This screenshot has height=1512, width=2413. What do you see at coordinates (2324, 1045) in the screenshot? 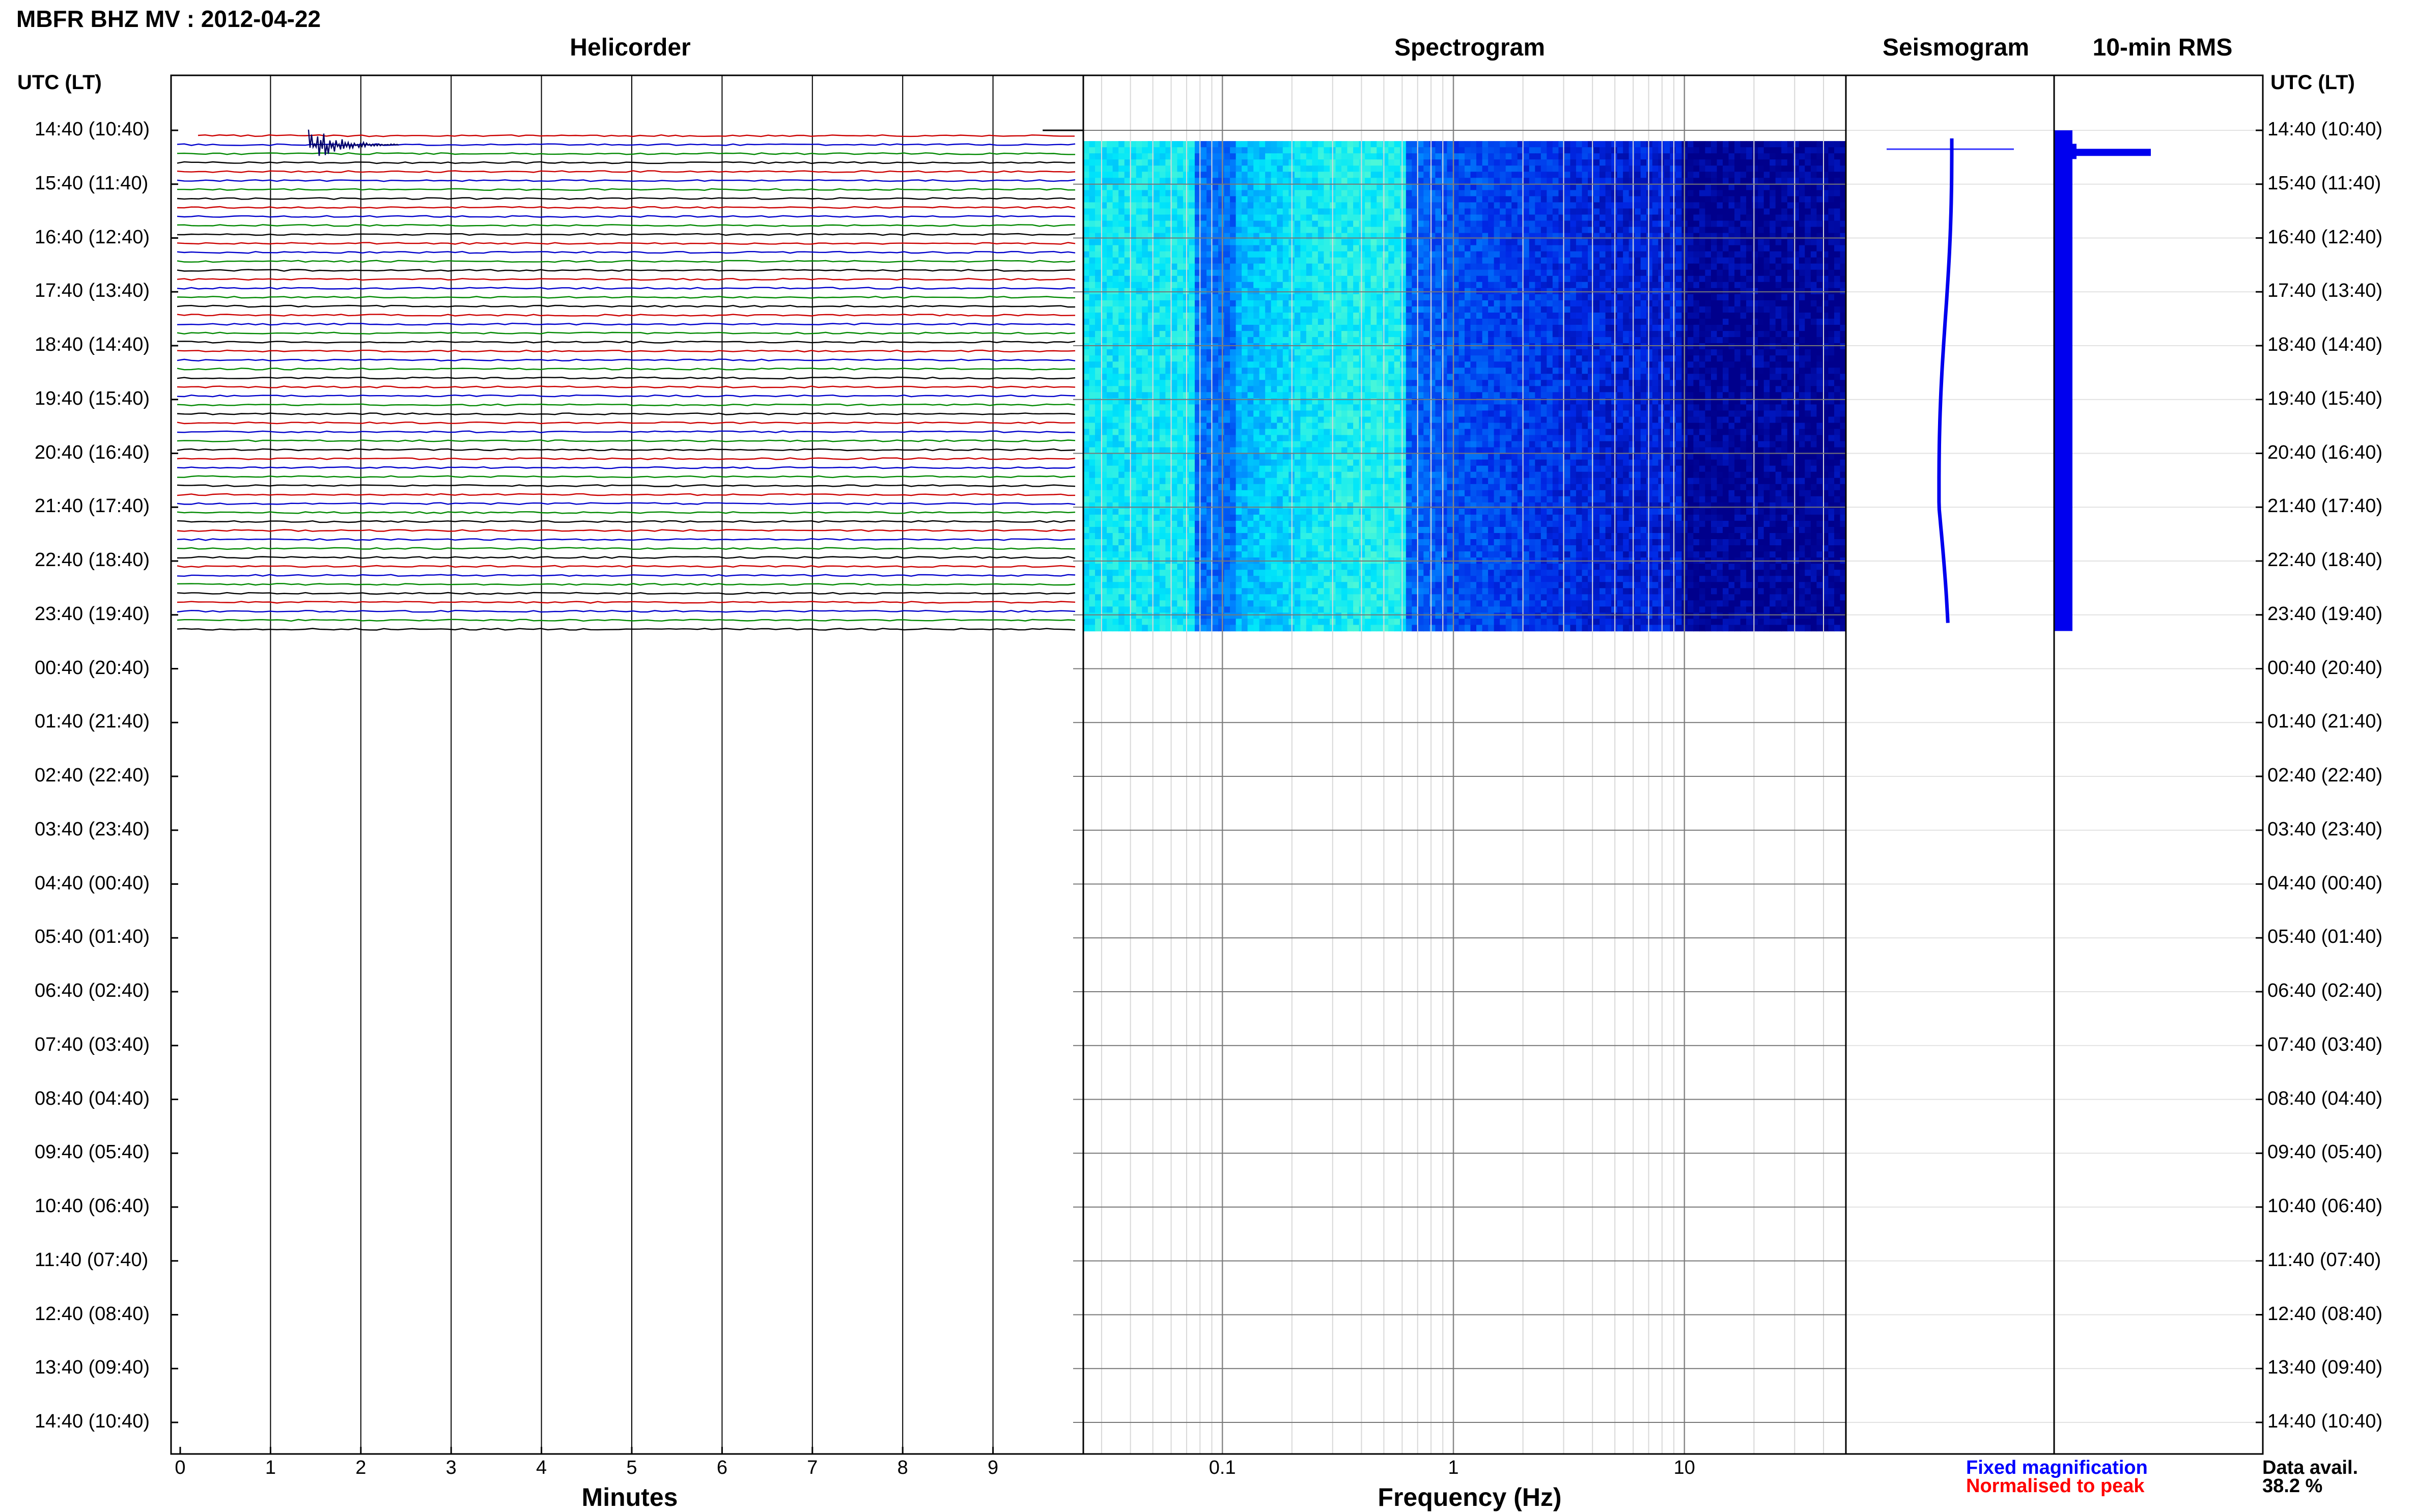
I see `time-label-right: 07:40 (03:40)` at bounding box center [2324, 1045].